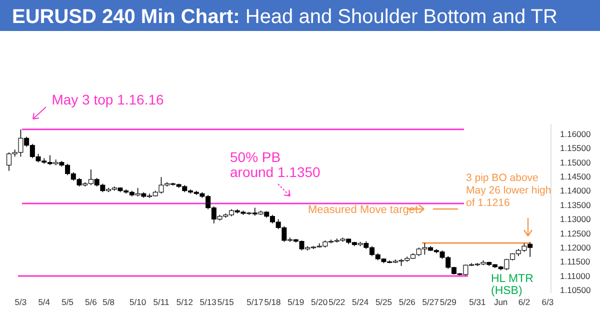 The height and width of the screenshot is (336, 600). What do you see at coordinates (431, 302) in the screenshot?
I see `x-tick-label: 5/27` at bounding box center [431, 302].